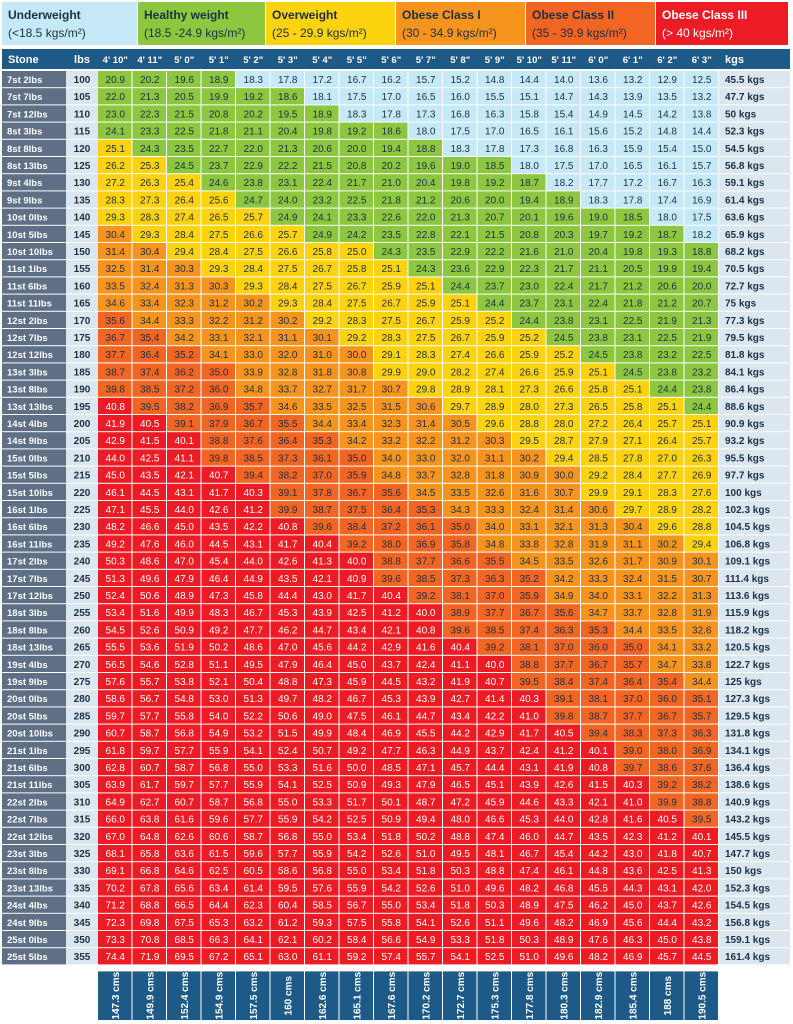 The image size is (793, 1024). What do you see at coordinates (219, 648) in the screenshot?
I see `bmi-value: 50.2` at bounding box center [219, 648].